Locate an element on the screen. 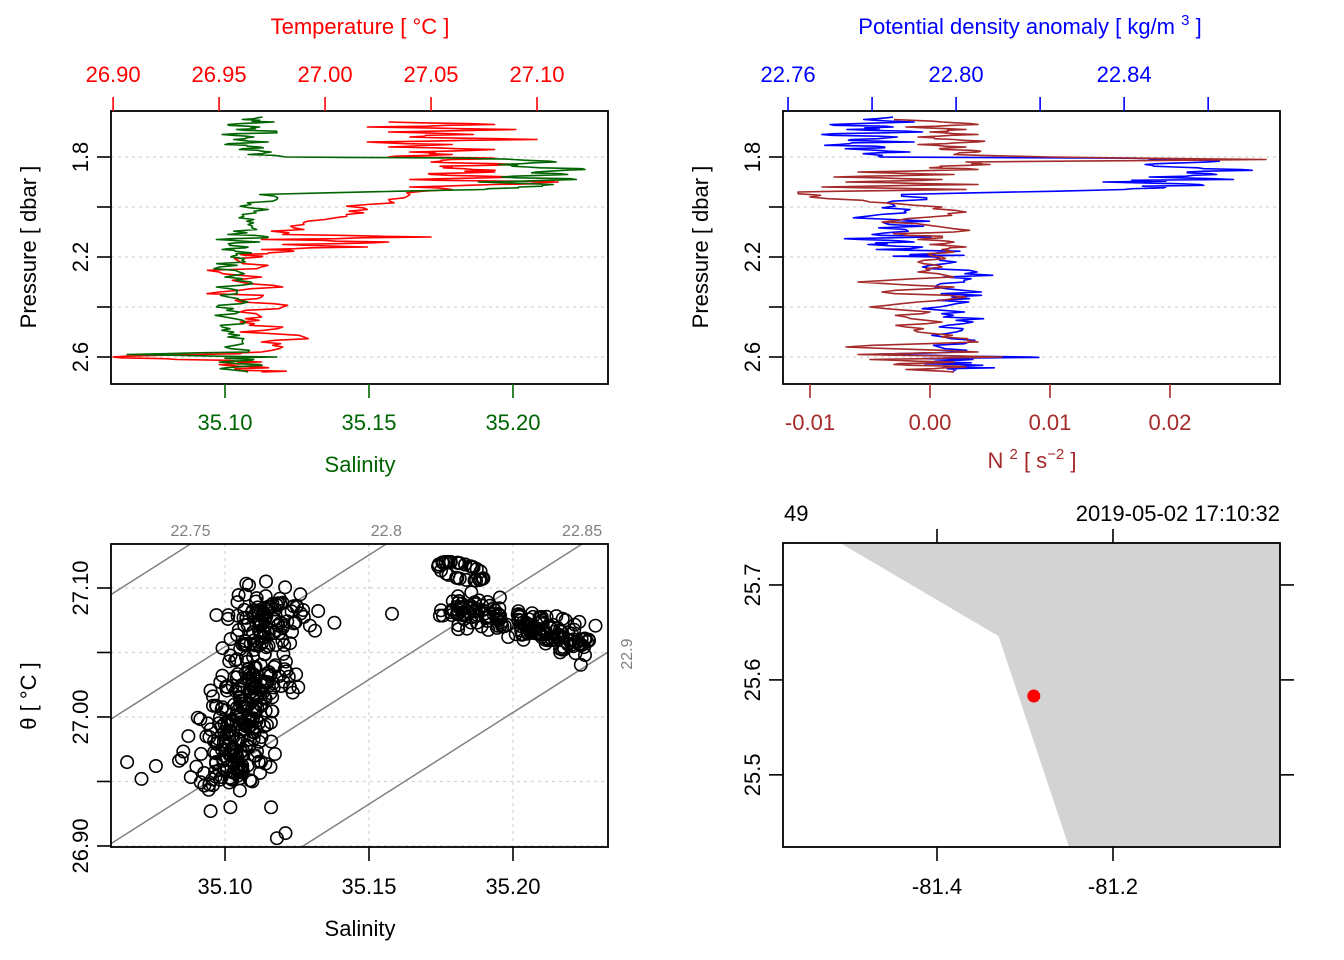 This screenshot has width=1344, height=960. bottom-tick-label: -81.4 is located at coordinates (937, 886).